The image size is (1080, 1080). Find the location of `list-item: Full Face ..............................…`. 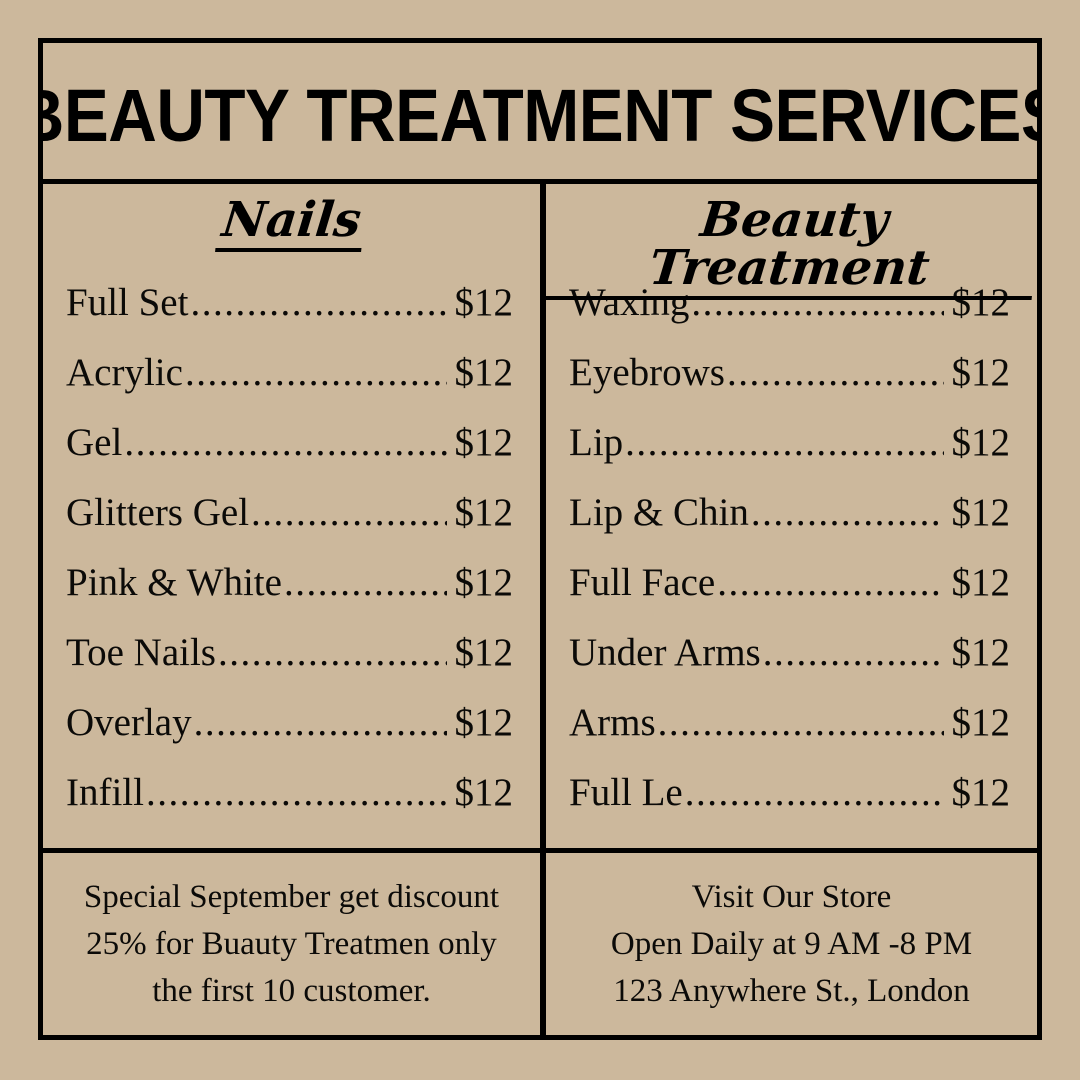

list-item: Full Face ..............................… is located at coordinates (789, 583).